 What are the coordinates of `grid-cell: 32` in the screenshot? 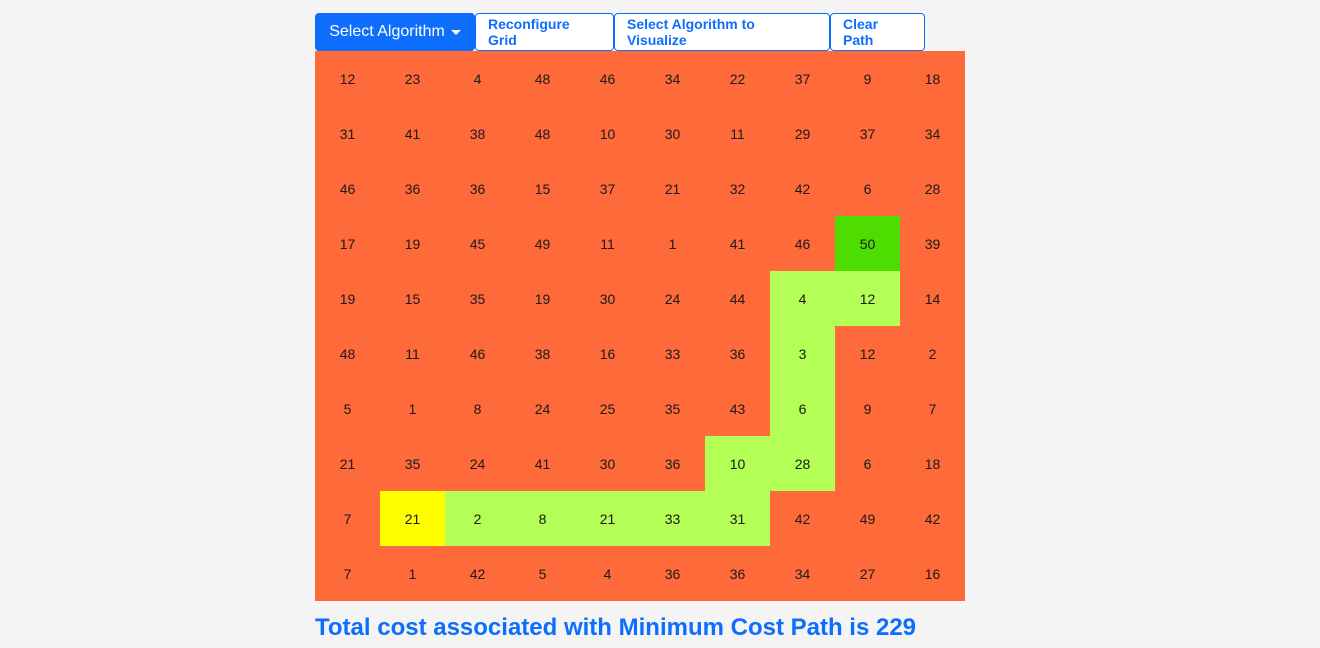 It's located at (737, 188).